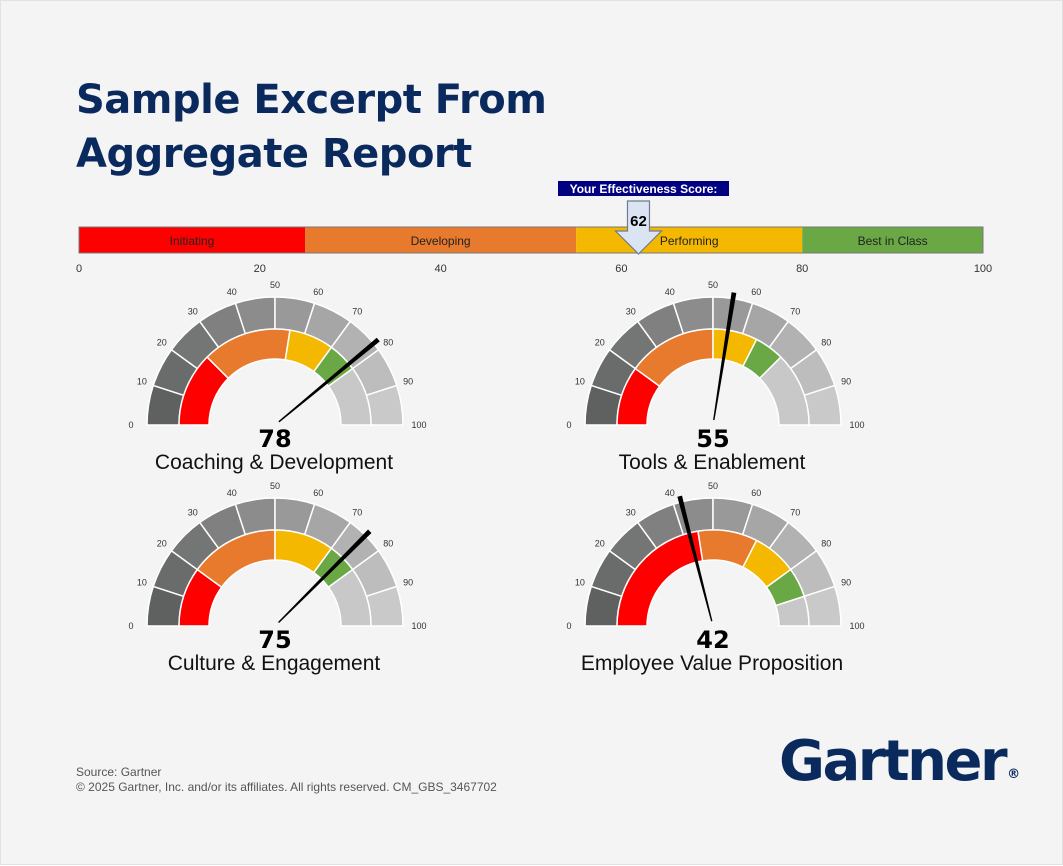 This screenshot has width=1063, height=866. Describe the element at coordinates (119, 772) in the screenshot. I see `source-note: Source: Gartner` at that location.